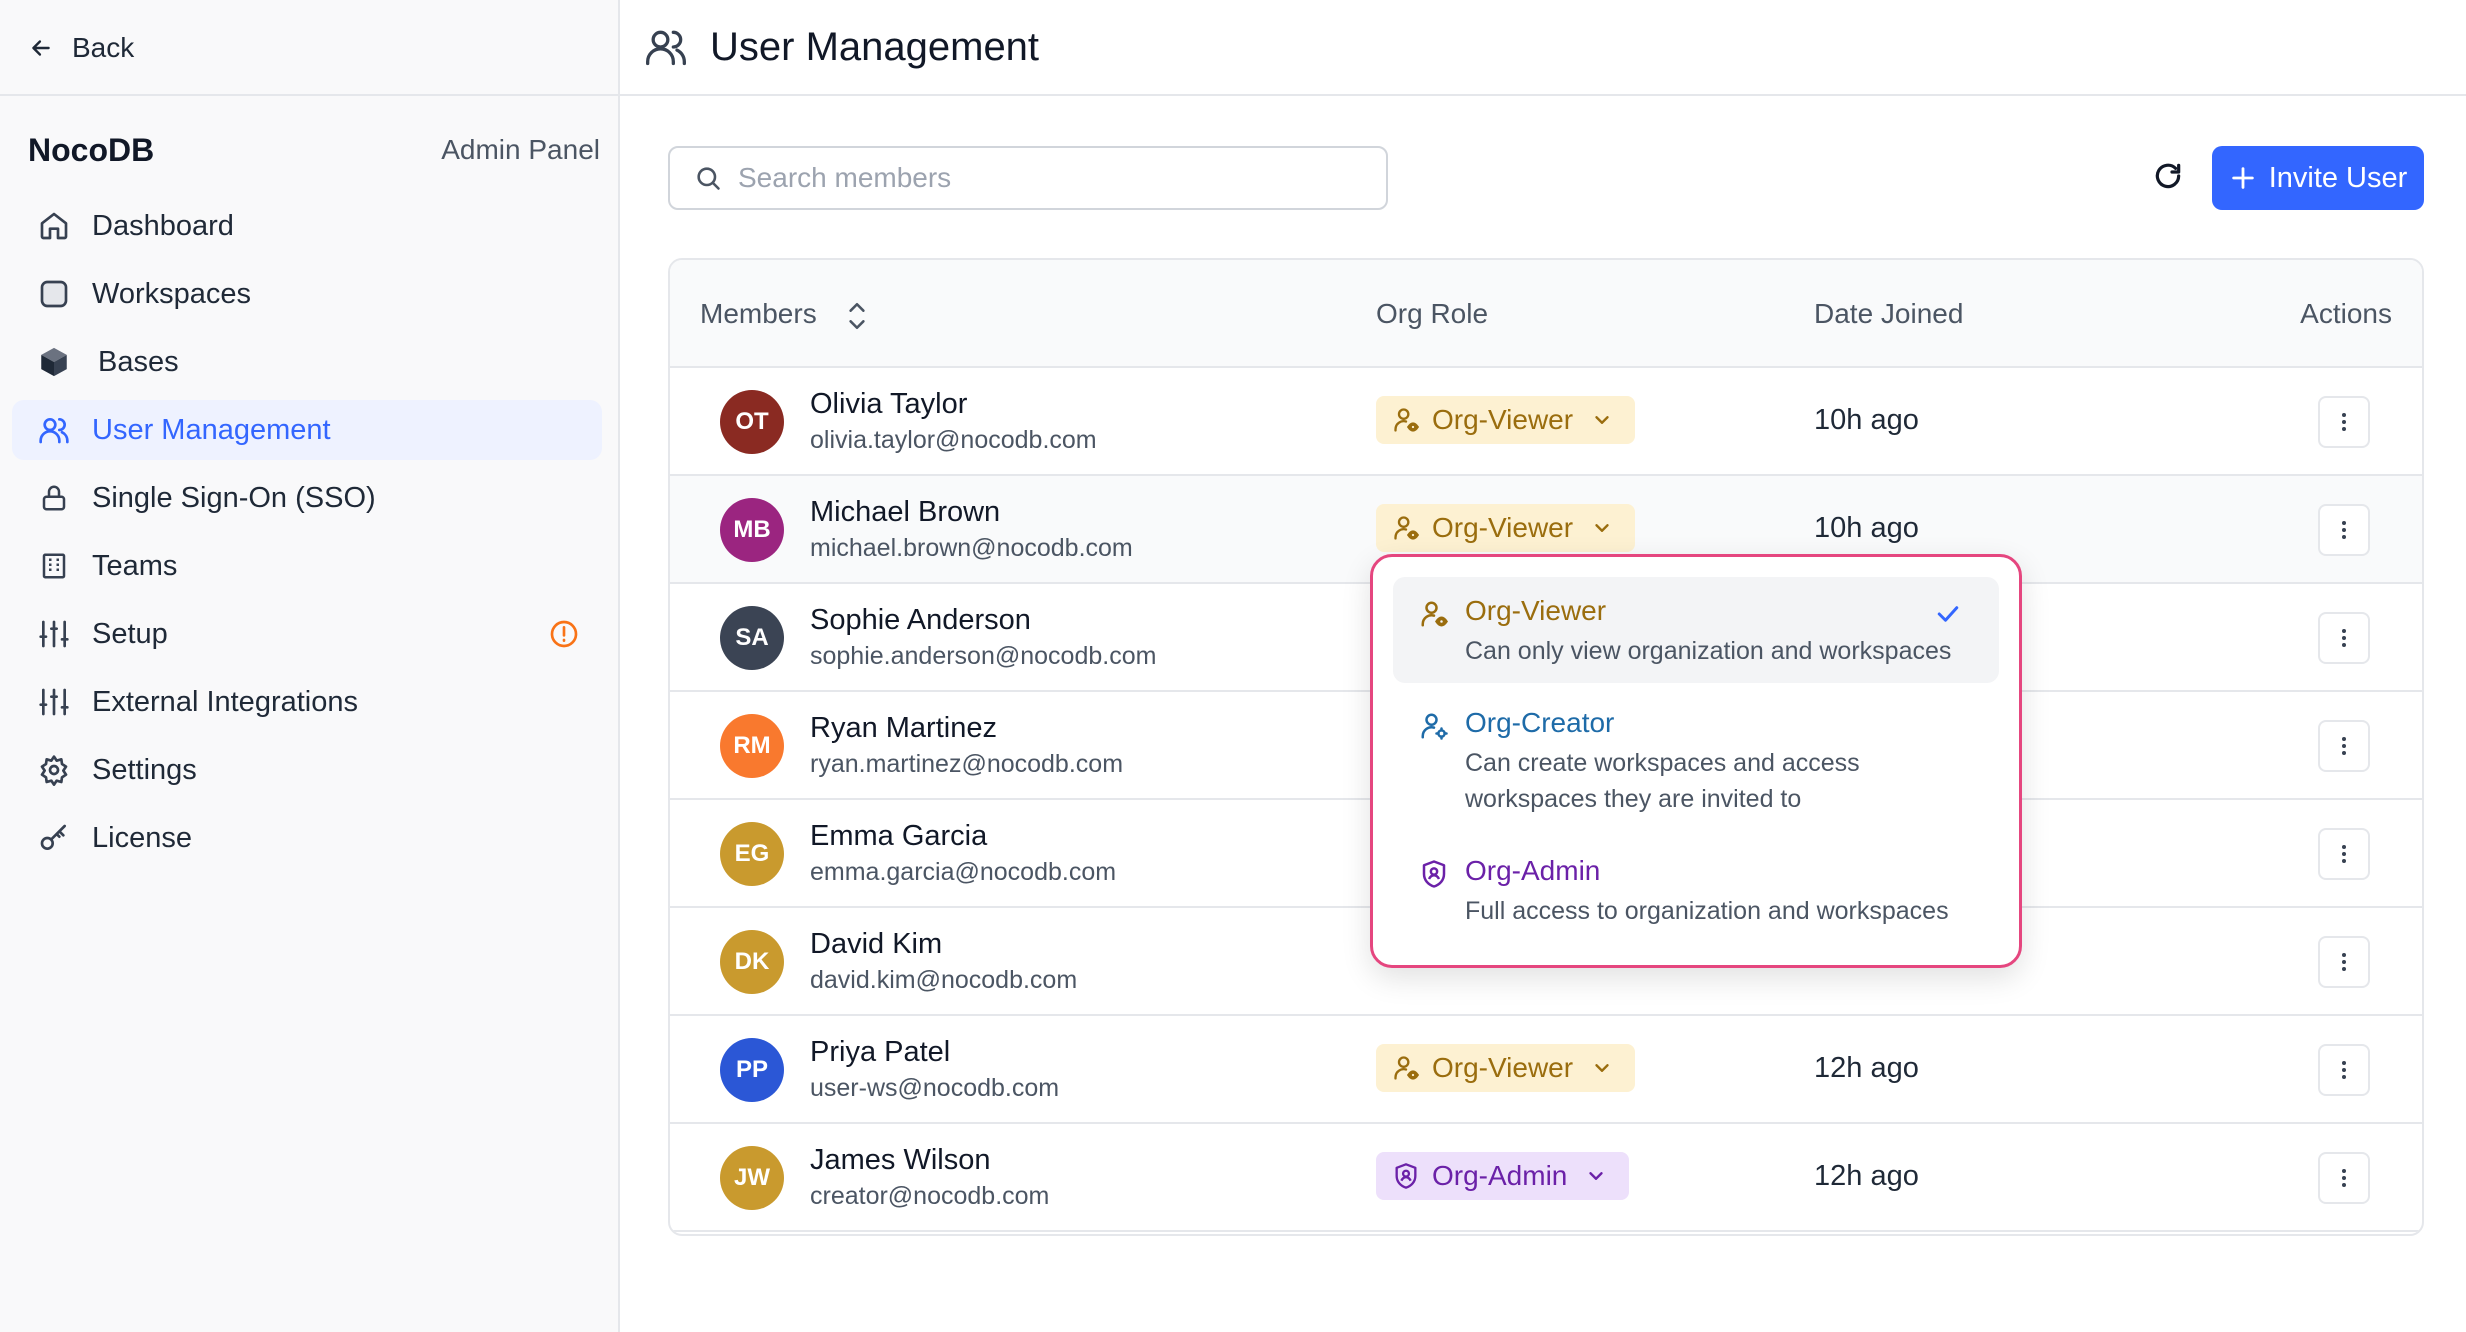  I want to click on sidebar-item-label: License, so click(142, 837).